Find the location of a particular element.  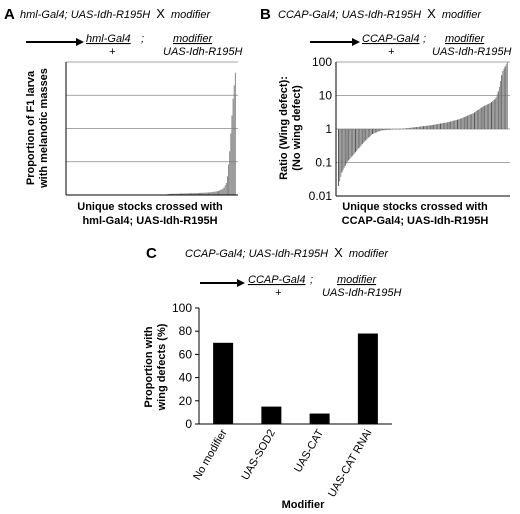

panel-c-bar is located at coordinates (223, 383).